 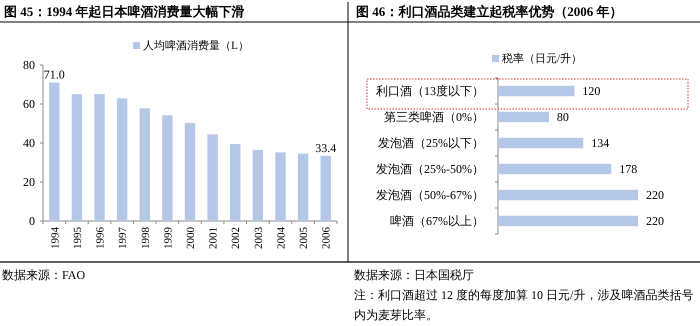 I want to click on data-label: 71.0, so click(x=54, y=75).